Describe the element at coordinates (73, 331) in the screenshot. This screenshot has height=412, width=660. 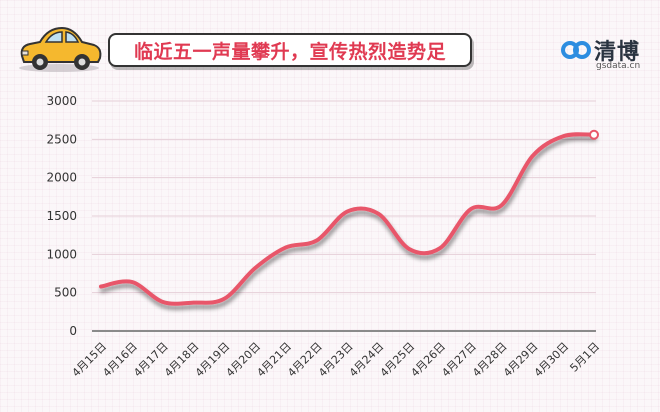
I see `y-tick-label: 0` at that location.